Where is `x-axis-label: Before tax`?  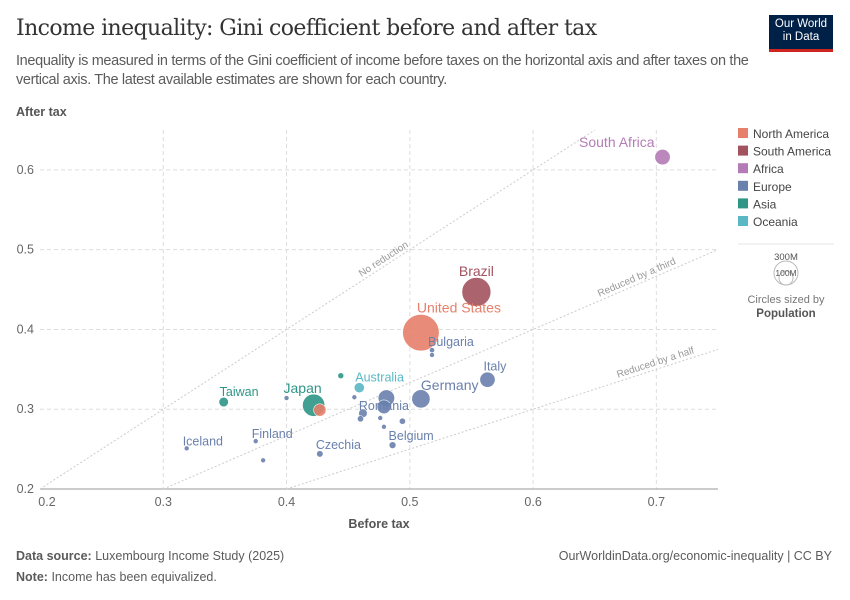
x-axis-label: Before tax is located at coordinates (378, 524).